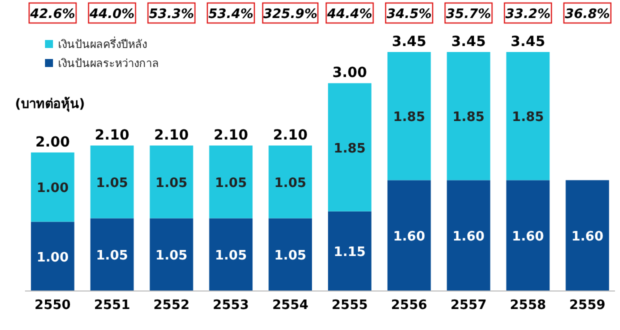 This screenshot has width=620, height=330. I want to click on data-label: 1.15, so click(350, 252).